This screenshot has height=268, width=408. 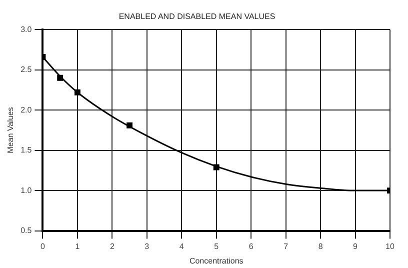 What do you see at coordinates (390, 246) in the screenshot?
I see `x-tick-label: 10` at bounding box center [390, 246].